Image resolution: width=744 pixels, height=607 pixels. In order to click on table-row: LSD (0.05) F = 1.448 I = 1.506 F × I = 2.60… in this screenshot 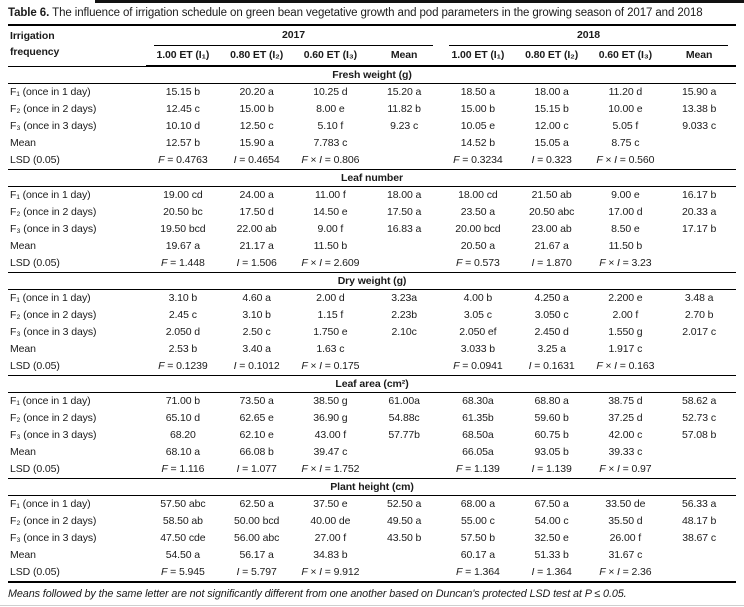, I will do `click(372, 264)`.